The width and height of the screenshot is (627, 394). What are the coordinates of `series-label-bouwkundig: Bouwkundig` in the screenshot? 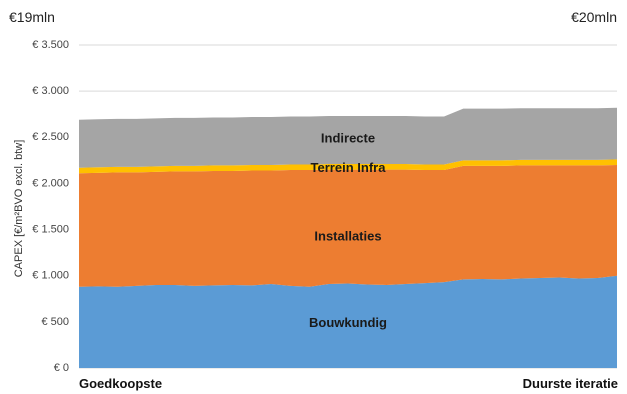 It's located at (348, 322).